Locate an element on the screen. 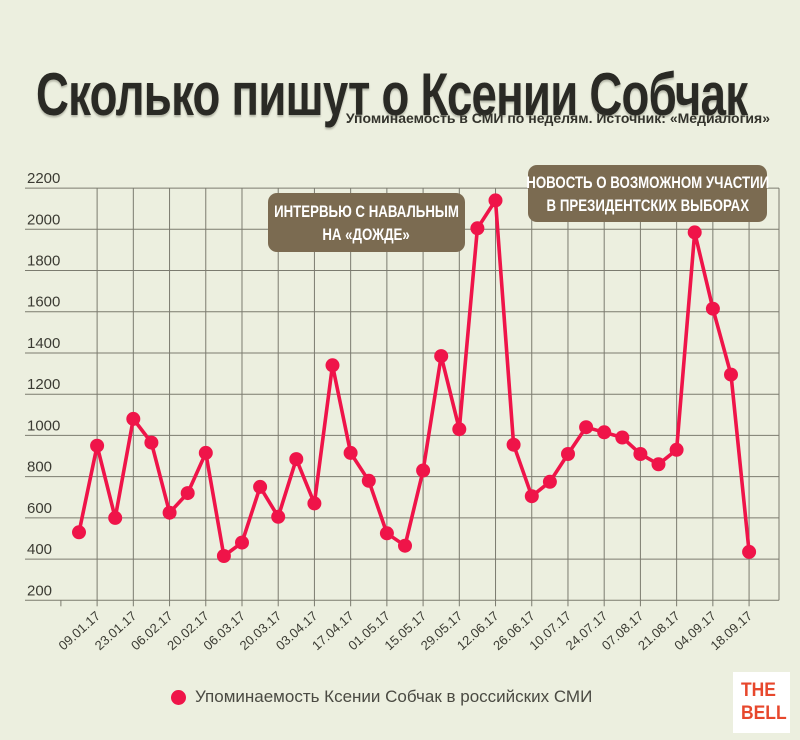 This screenshot has height=740, width=800. svg-text: 200 is located at coordinates (39, 590).